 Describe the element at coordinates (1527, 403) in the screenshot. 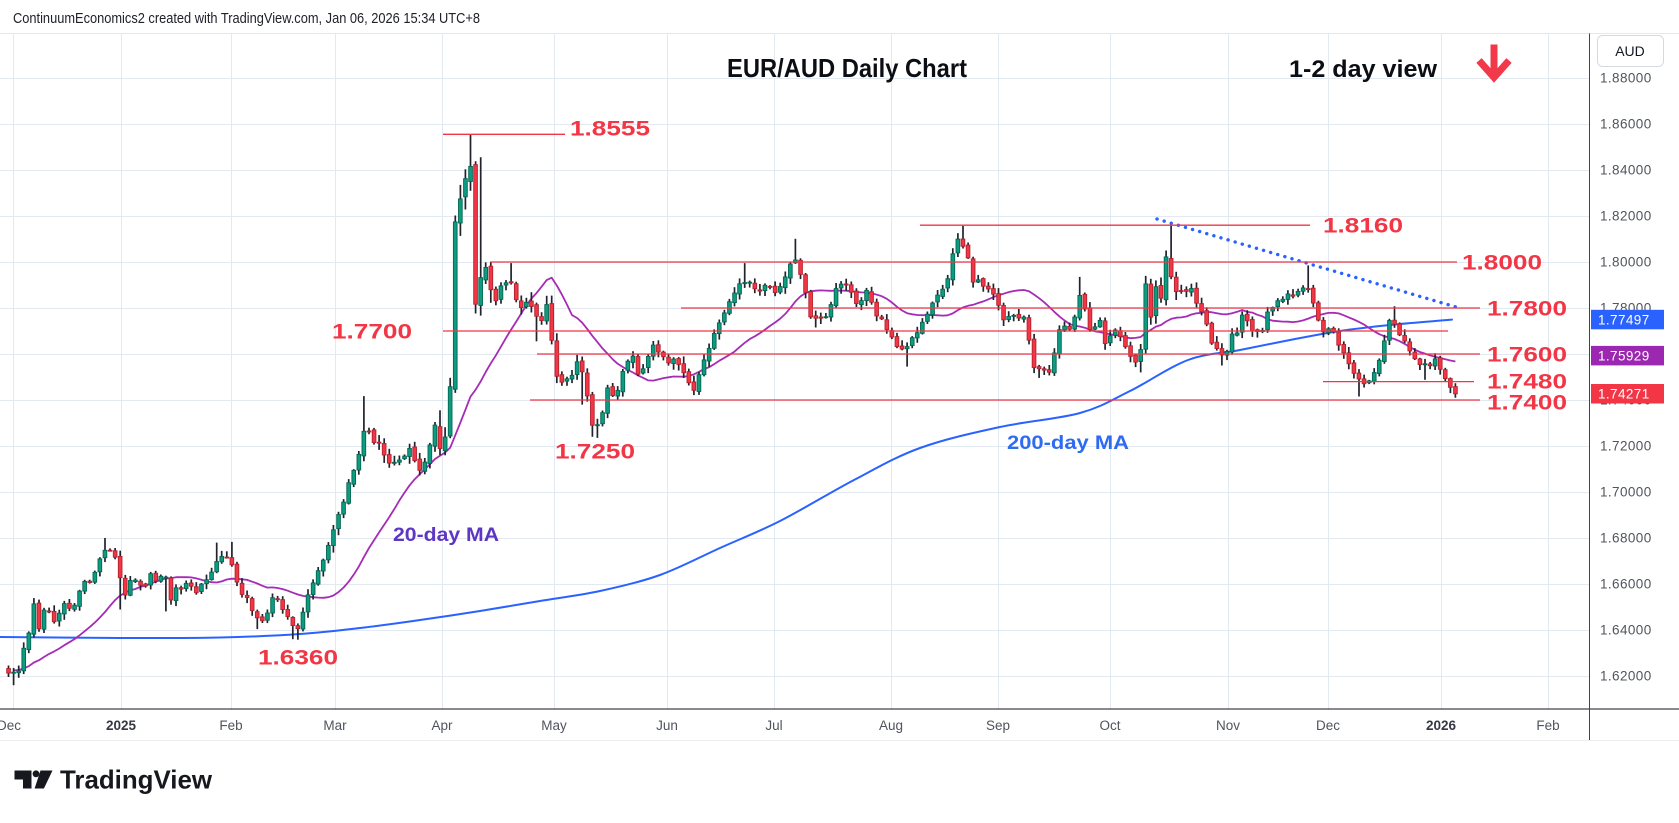

I see `svg-text: 1.7400` at that location.